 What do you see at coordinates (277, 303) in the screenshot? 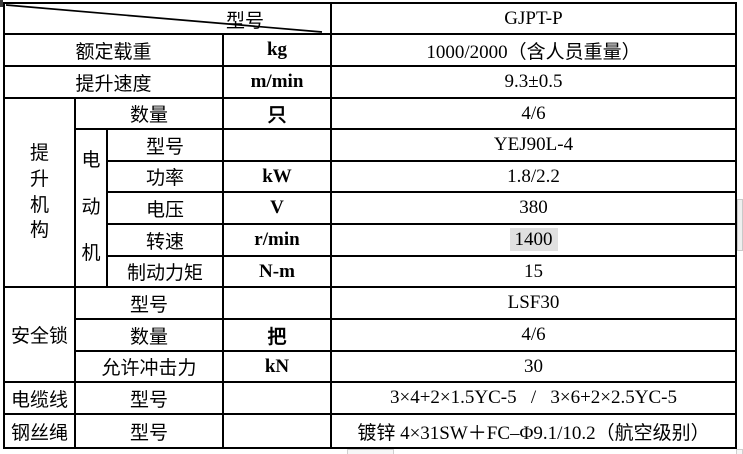
I see `lock-model-unit-cell` at bounding box center [277, 303].